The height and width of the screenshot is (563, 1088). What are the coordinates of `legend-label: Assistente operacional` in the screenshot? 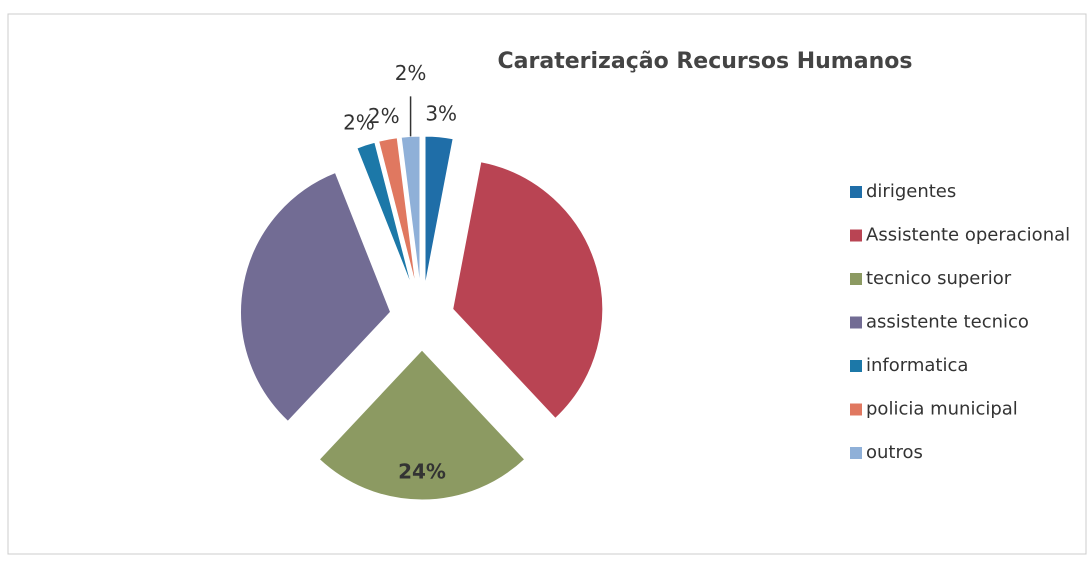 It's located at (968, 235).